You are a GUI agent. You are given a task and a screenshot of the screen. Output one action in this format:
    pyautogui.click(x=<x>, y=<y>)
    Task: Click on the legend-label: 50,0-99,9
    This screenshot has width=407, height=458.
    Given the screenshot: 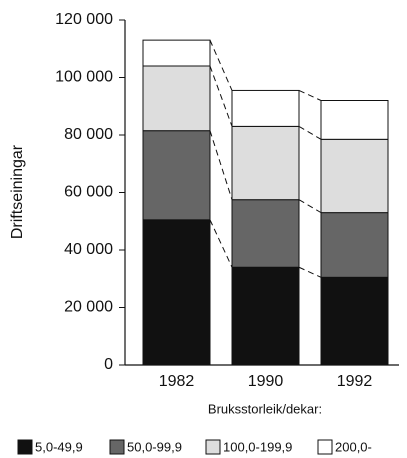 What is the action you would take?
    pyautogui.click(x=154, y=446)
    